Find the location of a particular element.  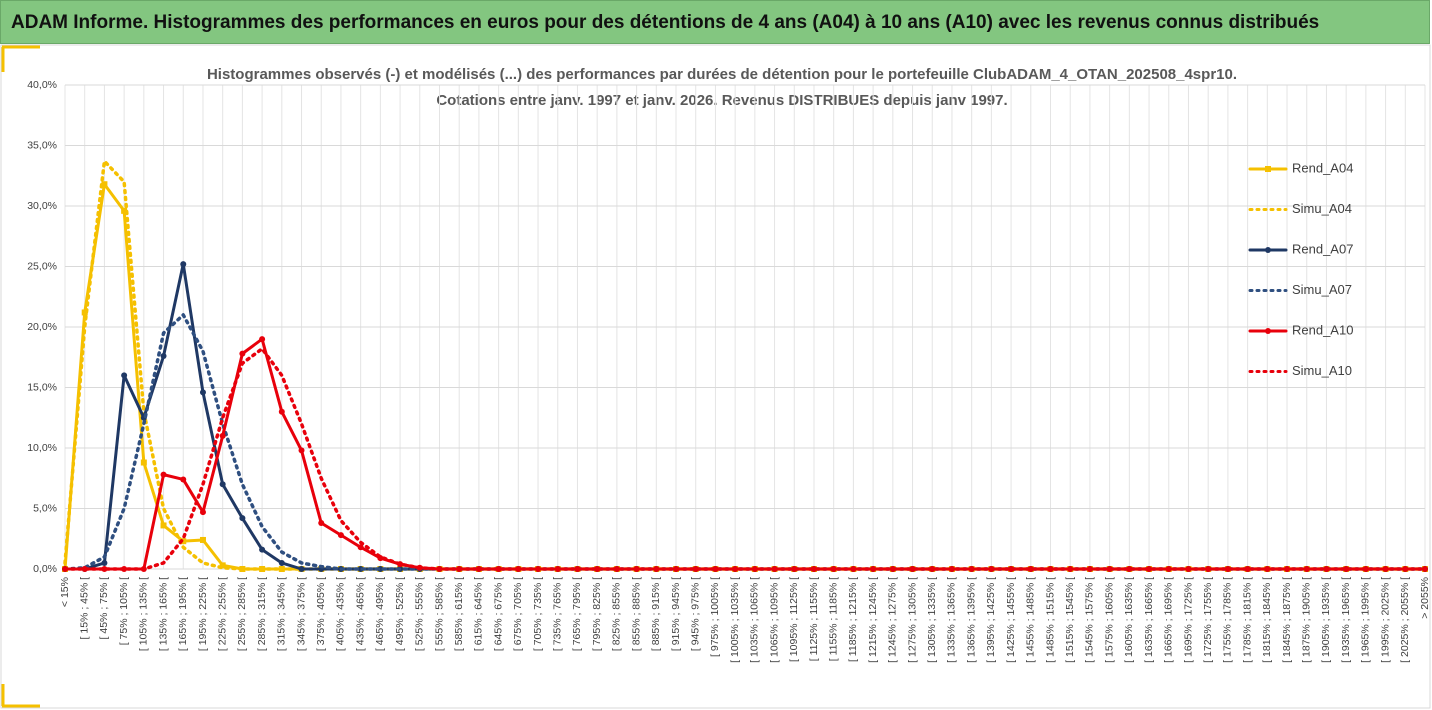

x-tick-label: [ 915% ; 945% [ is located at coordinates (676, 614).